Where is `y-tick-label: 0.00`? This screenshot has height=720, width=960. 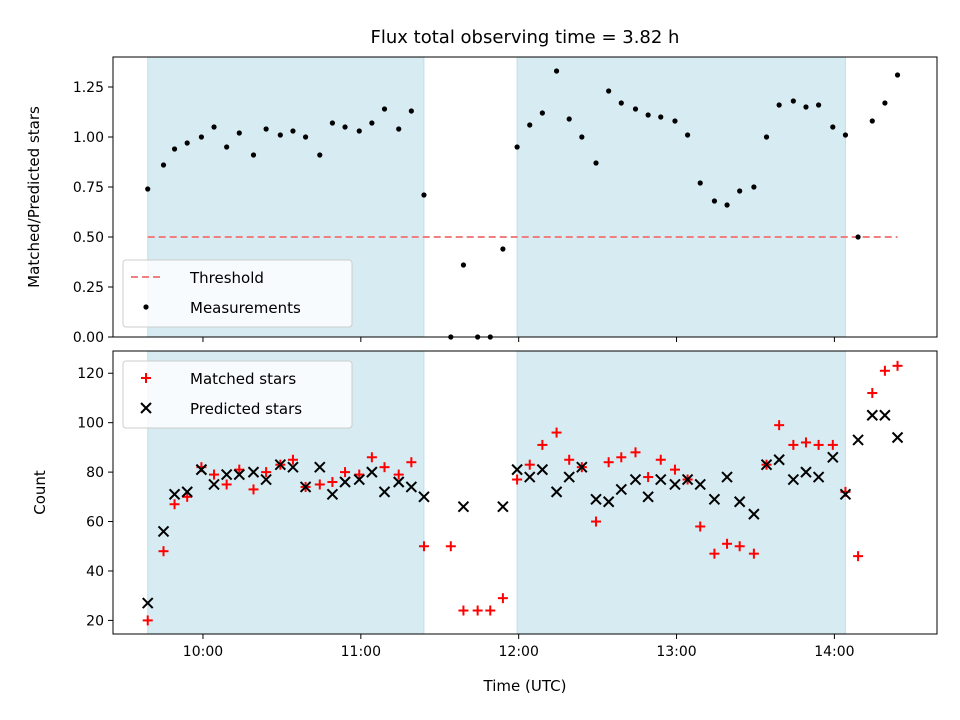 y-tick-label: 0.00 is located at coordinates (88, 338).